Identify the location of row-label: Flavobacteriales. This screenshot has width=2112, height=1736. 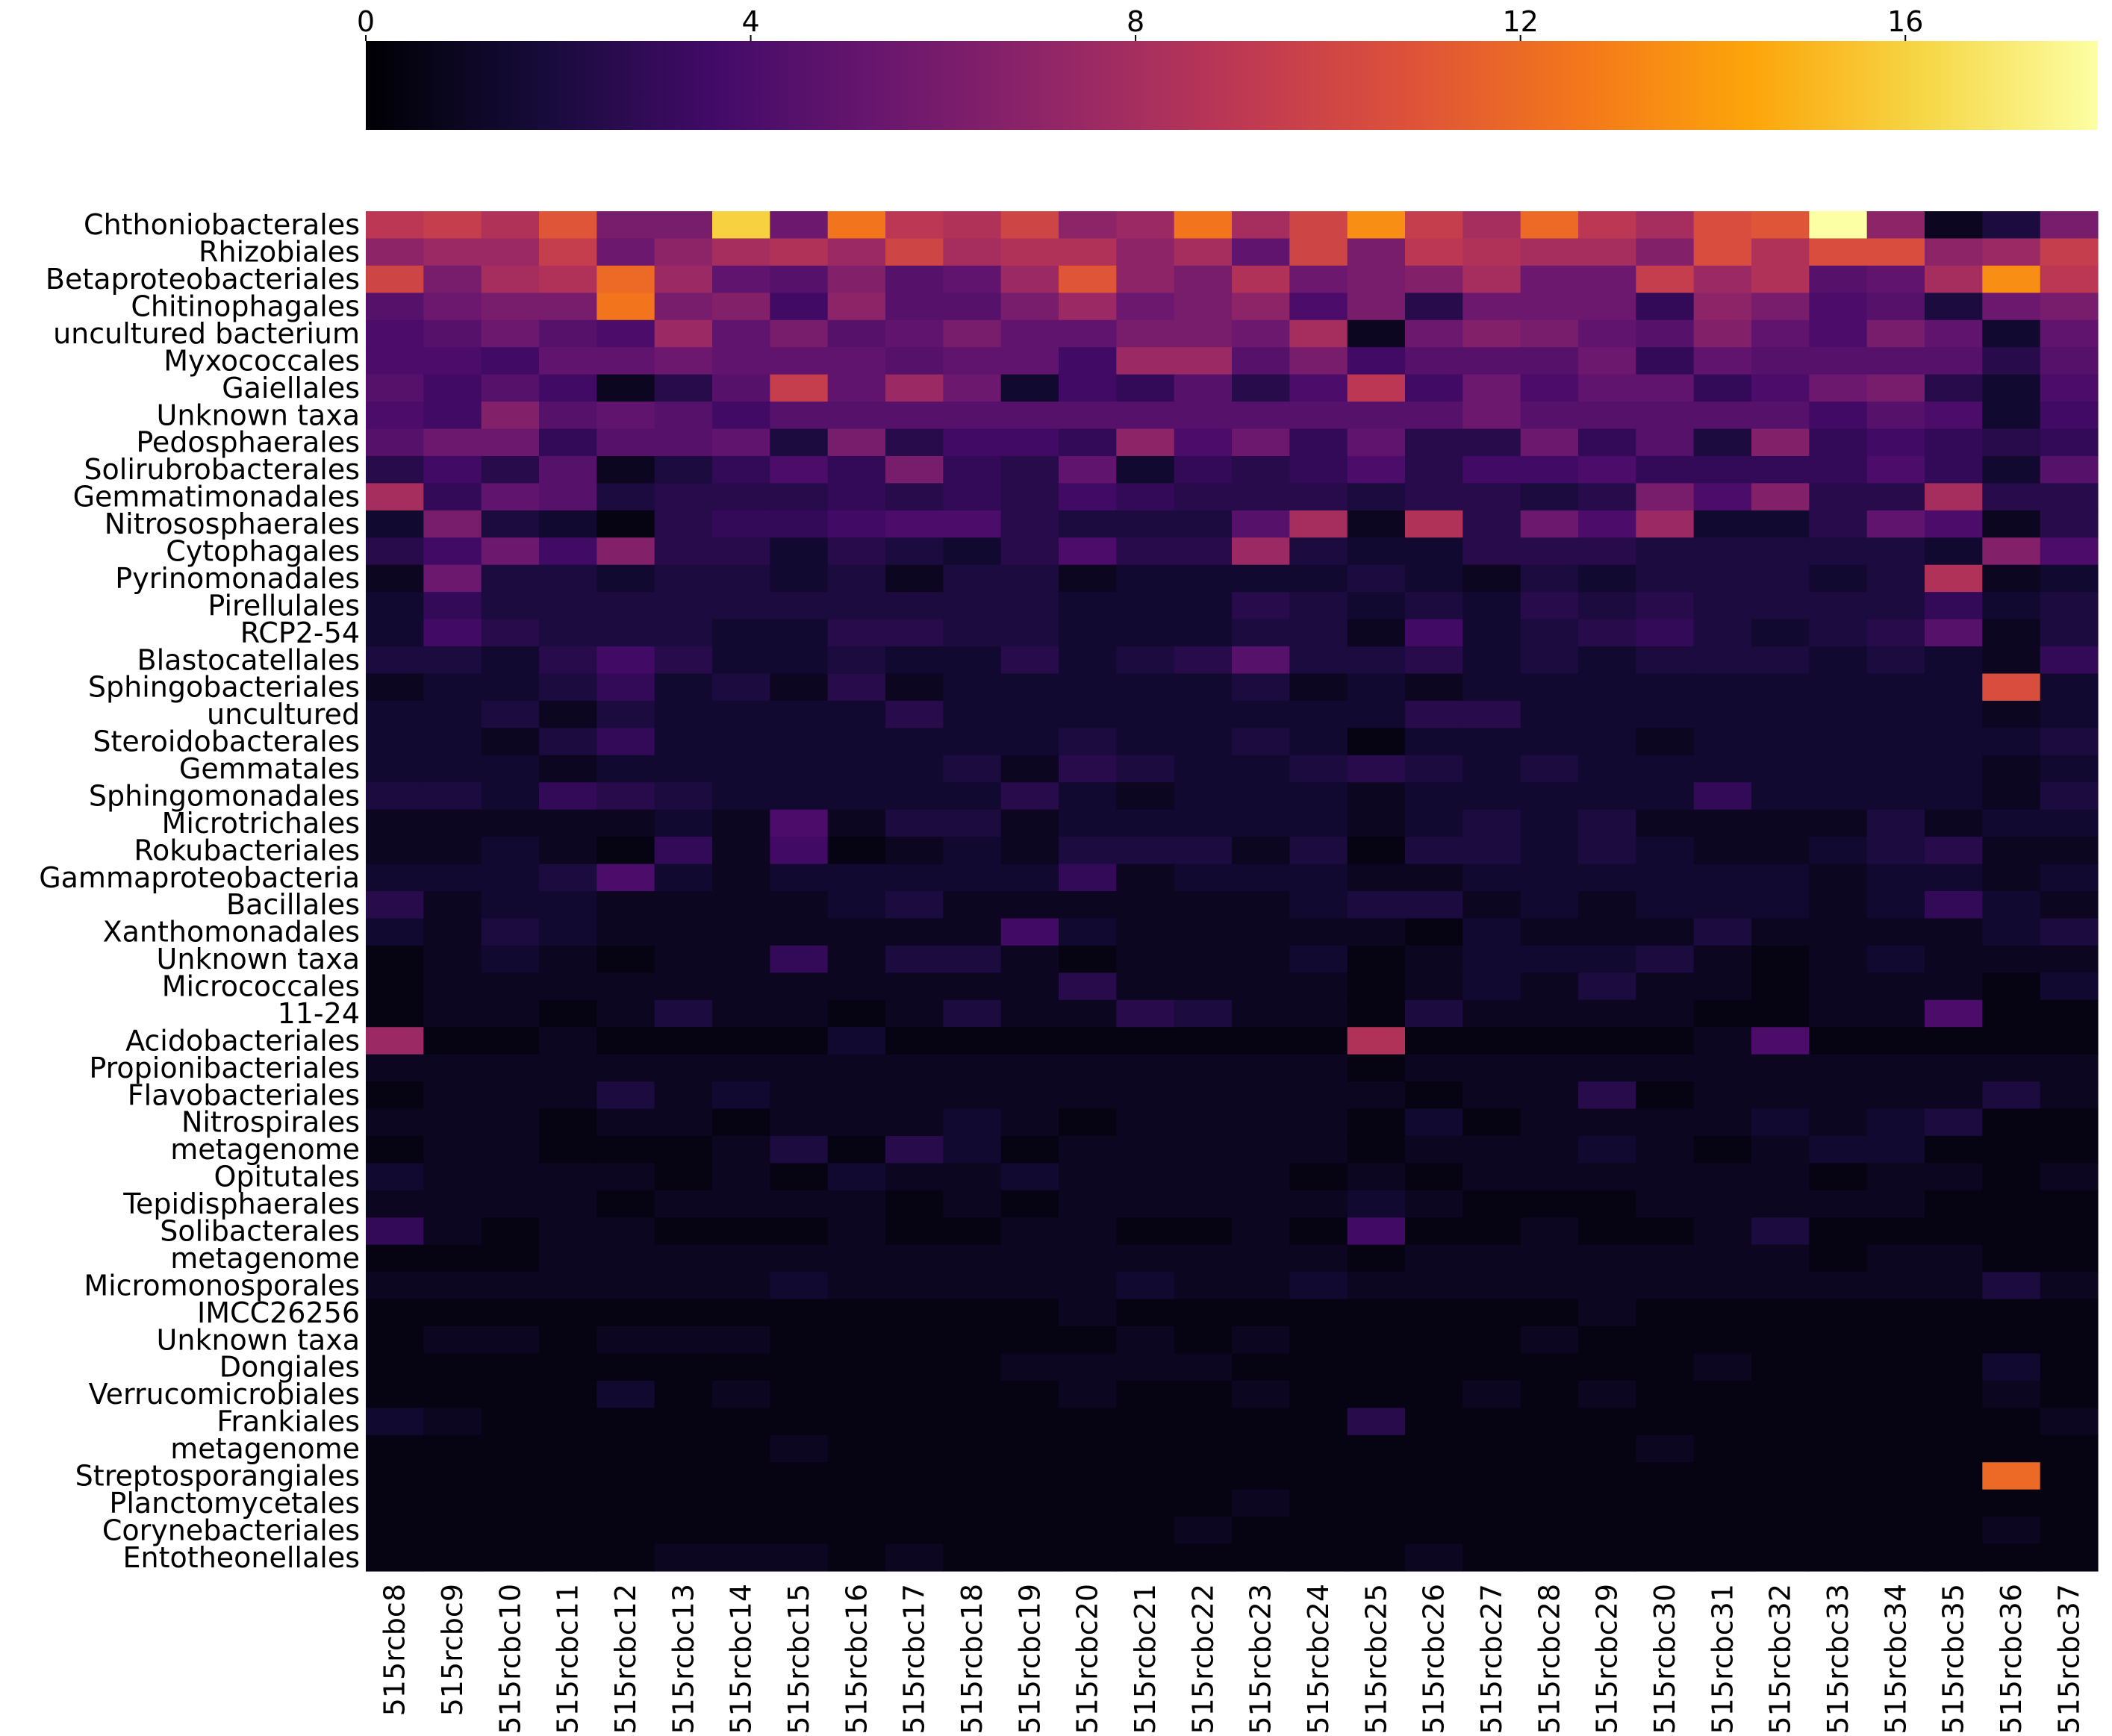
(244, 1094).